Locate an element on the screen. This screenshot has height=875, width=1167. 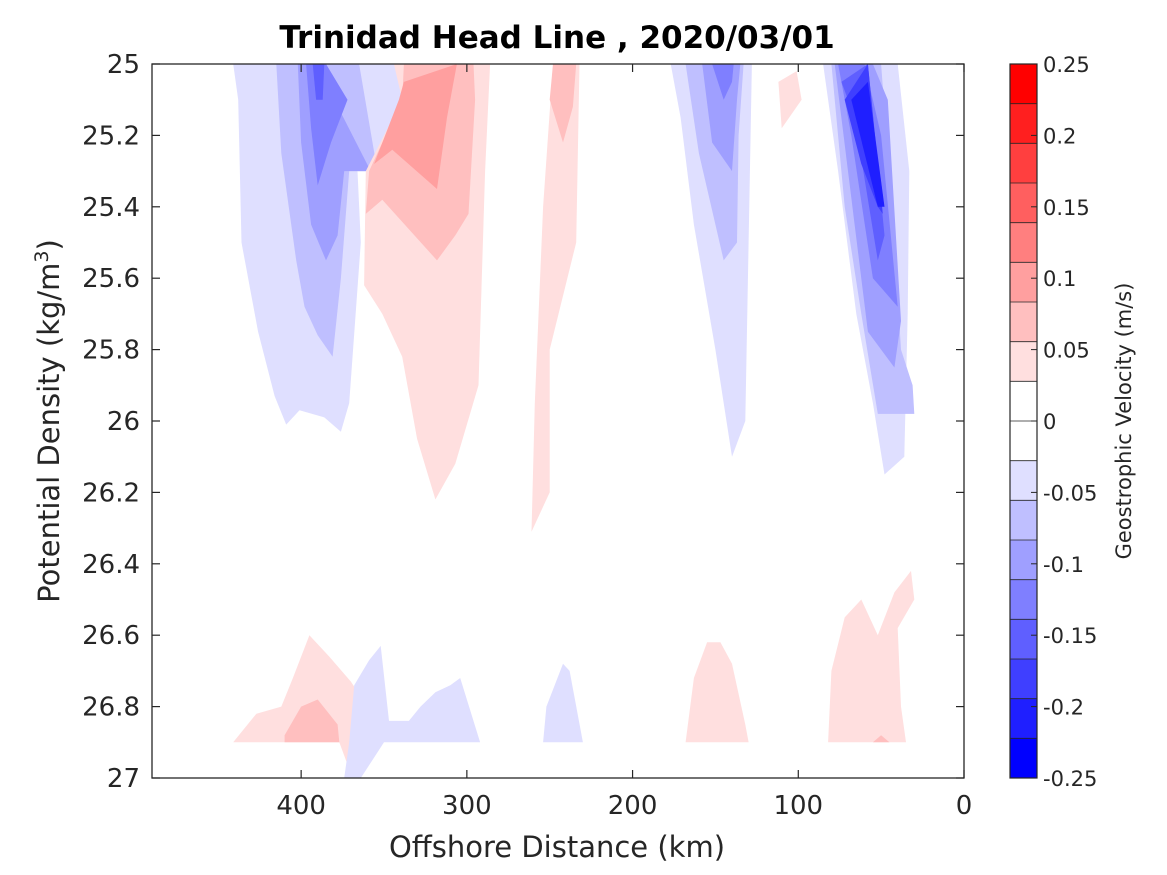
contour-region-blue-400km-l5 is located at coordinates (318, 82).